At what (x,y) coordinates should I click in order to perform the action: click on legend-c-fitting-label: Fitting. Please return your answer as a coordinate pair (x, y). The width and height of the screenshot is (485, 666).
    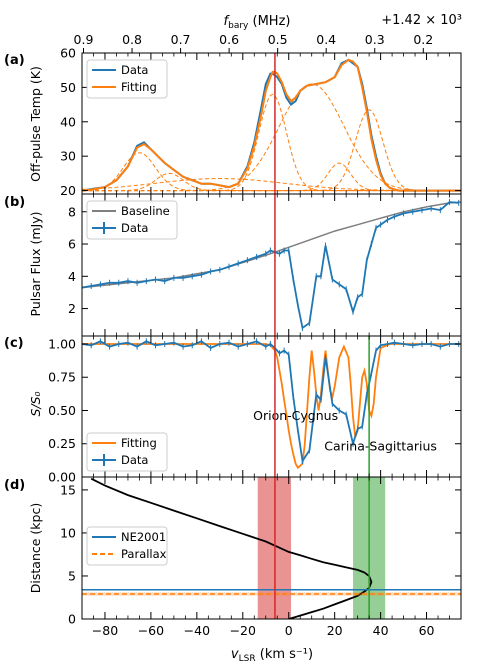
    Looking at the image, I should click on (139, 443).